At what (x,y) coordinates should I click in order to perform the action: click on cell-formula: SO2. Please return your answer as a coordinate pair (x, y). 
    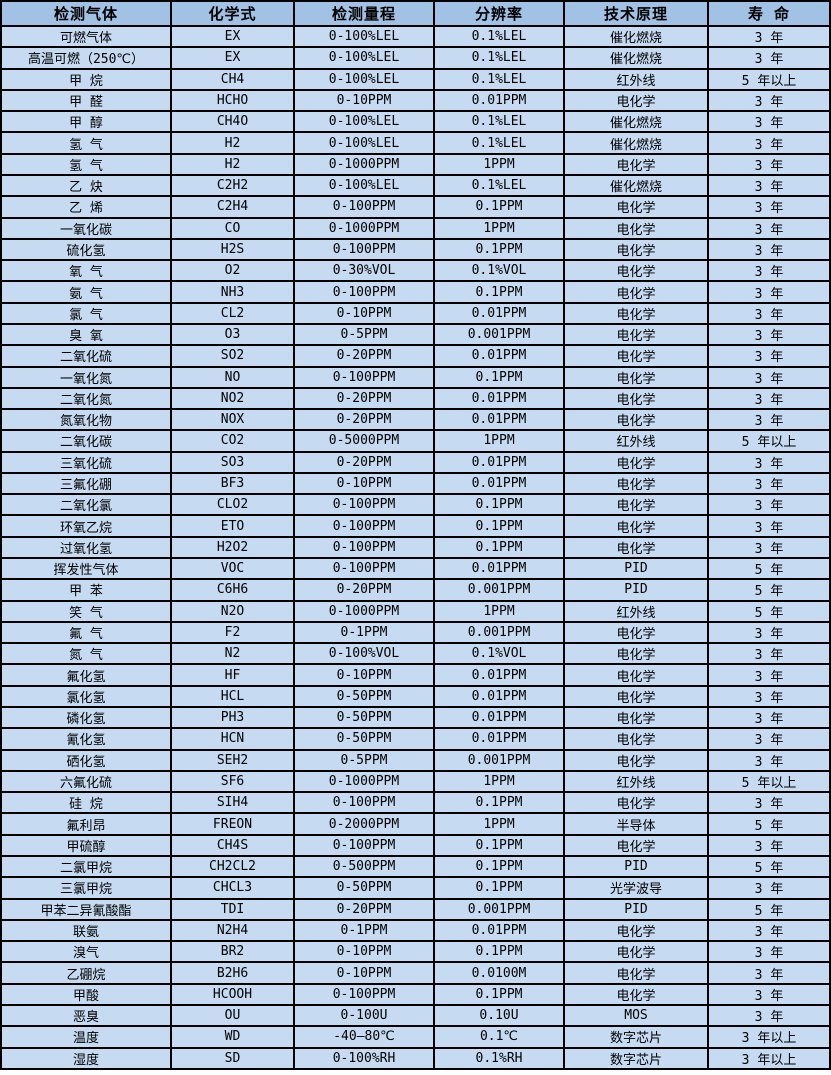
    Looking at the image, I should click on (232, 356).